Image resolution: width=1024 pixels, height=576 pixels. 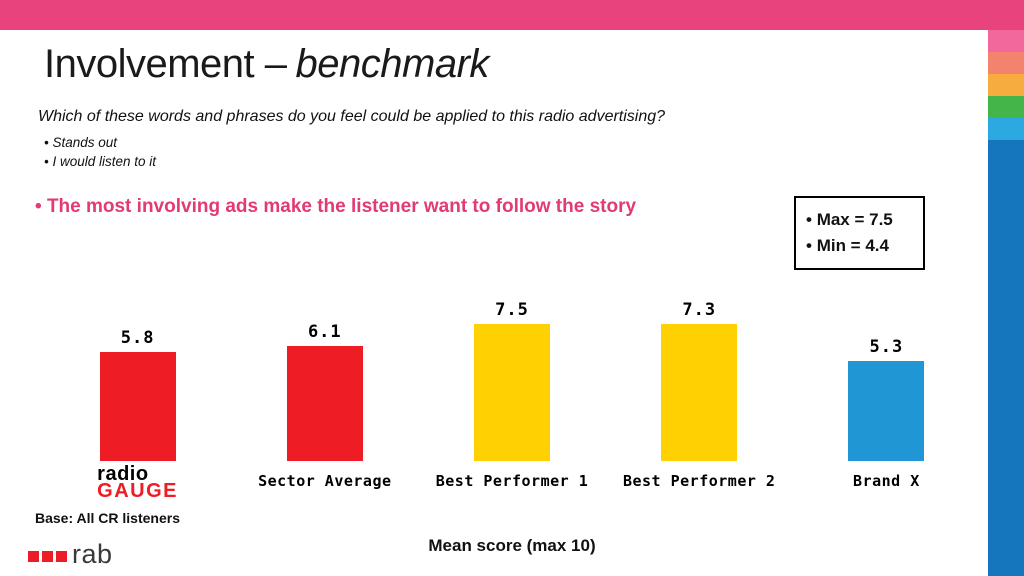 I want to click on bar-value-label: 7.5, so click(x=512, y=310).